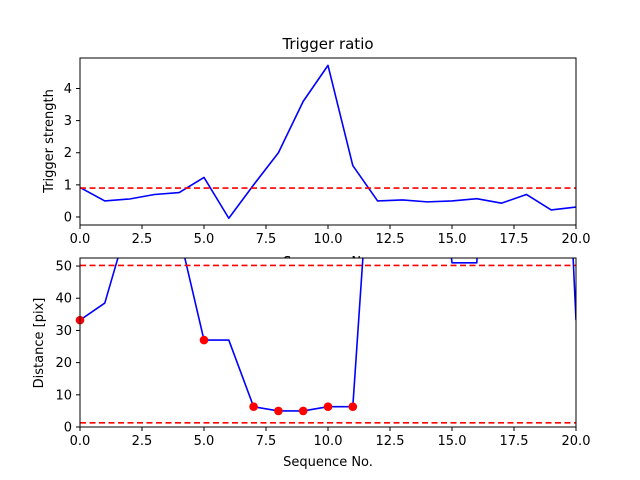 This screenshot has height=480, width=640. I want to click on y-tick-label: 20, so click(63, 363).